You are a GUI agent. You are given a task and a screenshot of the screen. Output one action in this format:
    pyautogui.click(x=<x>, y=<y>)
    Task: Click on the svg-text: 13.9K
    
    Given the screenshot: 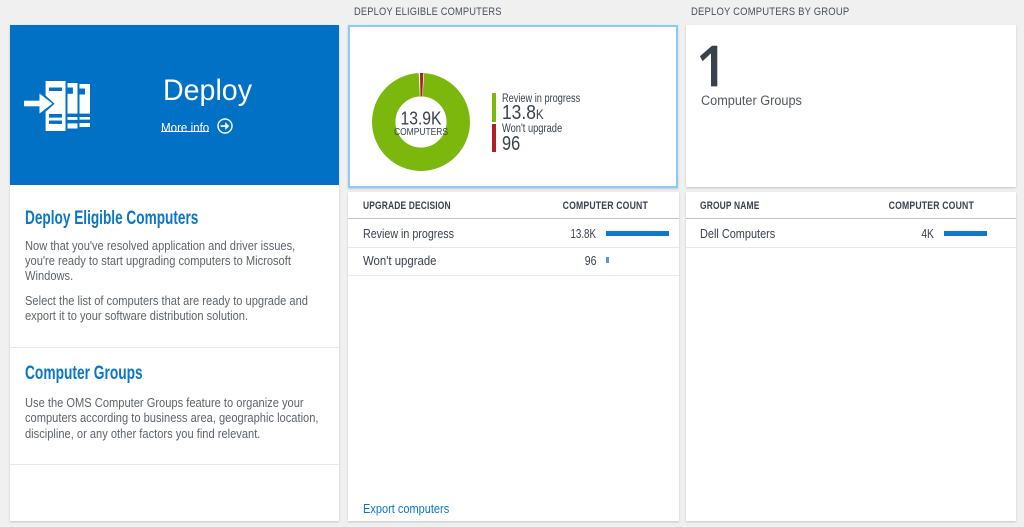 What is the action you would take?
    pyautogui.click(x=421, y=119)
    